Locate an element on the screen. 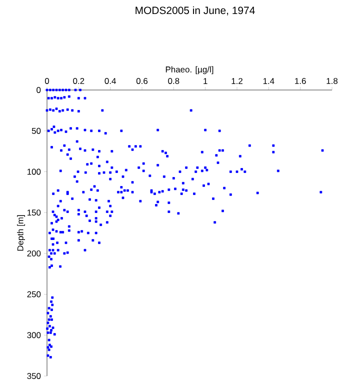 The width and height of the screenshot is (343, 384). y-tick-label: 50 is located at coordinates (36, 131).